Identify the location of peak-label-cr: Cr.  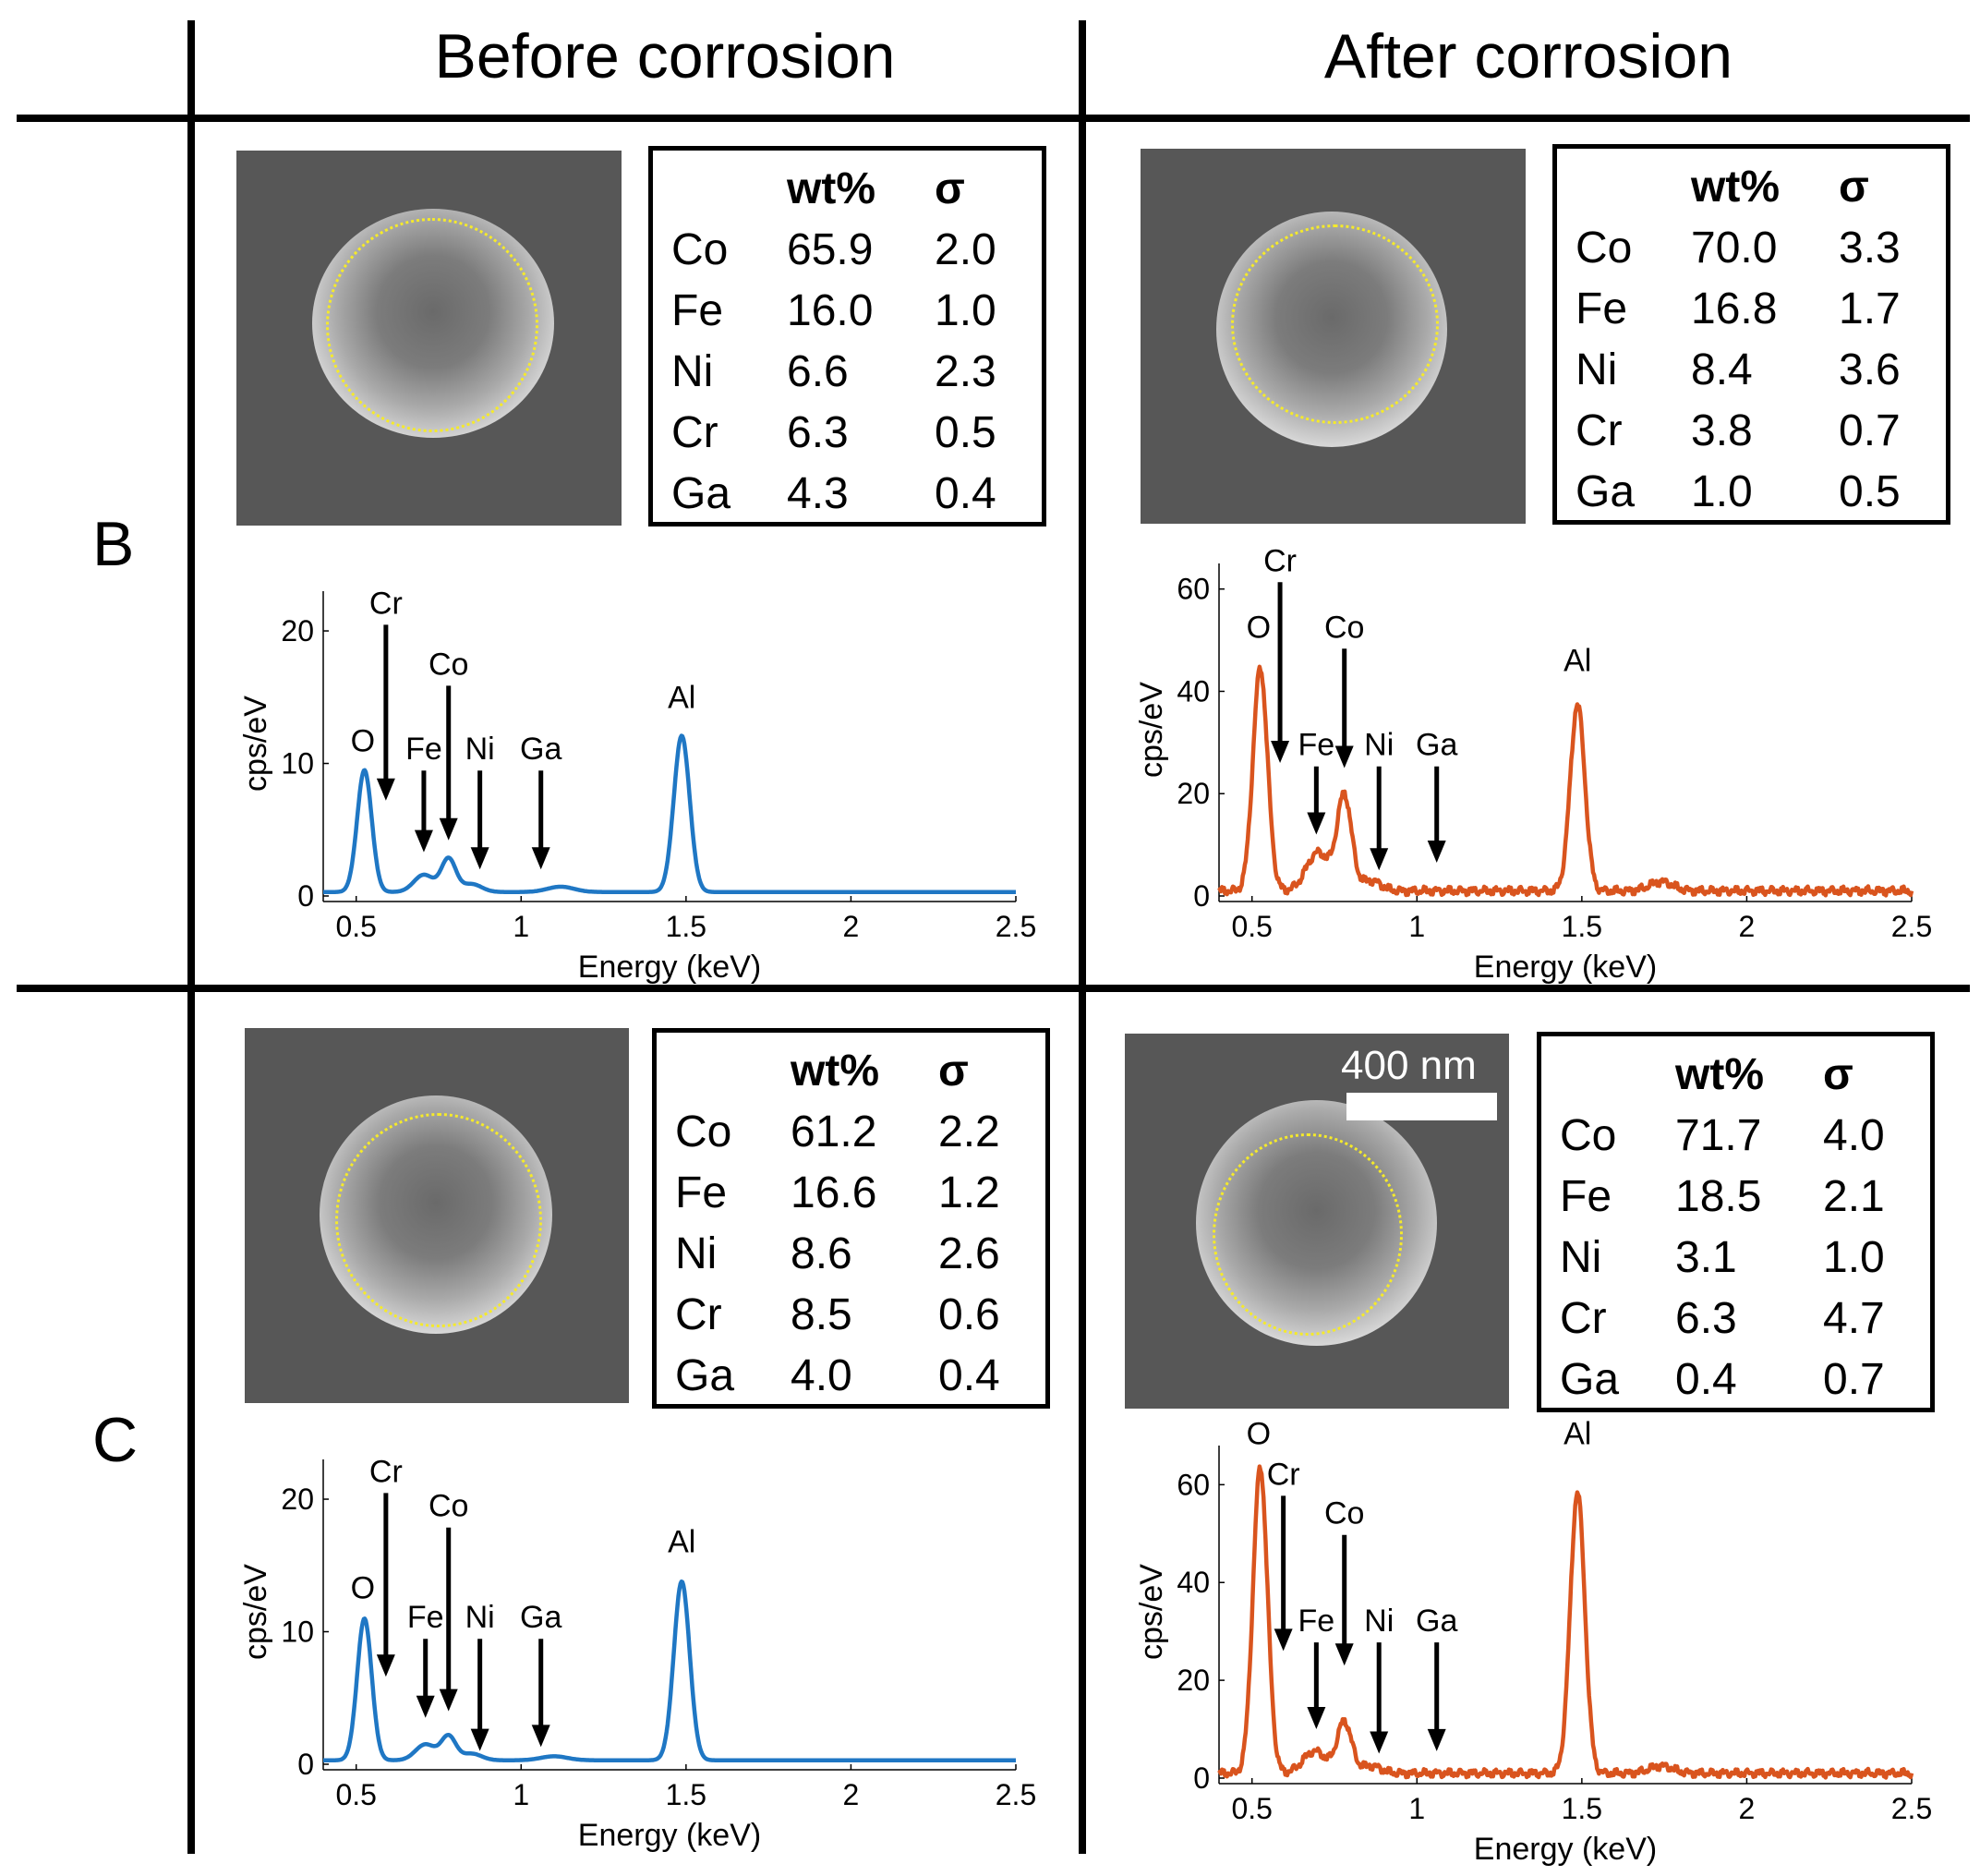
(1280, 560).